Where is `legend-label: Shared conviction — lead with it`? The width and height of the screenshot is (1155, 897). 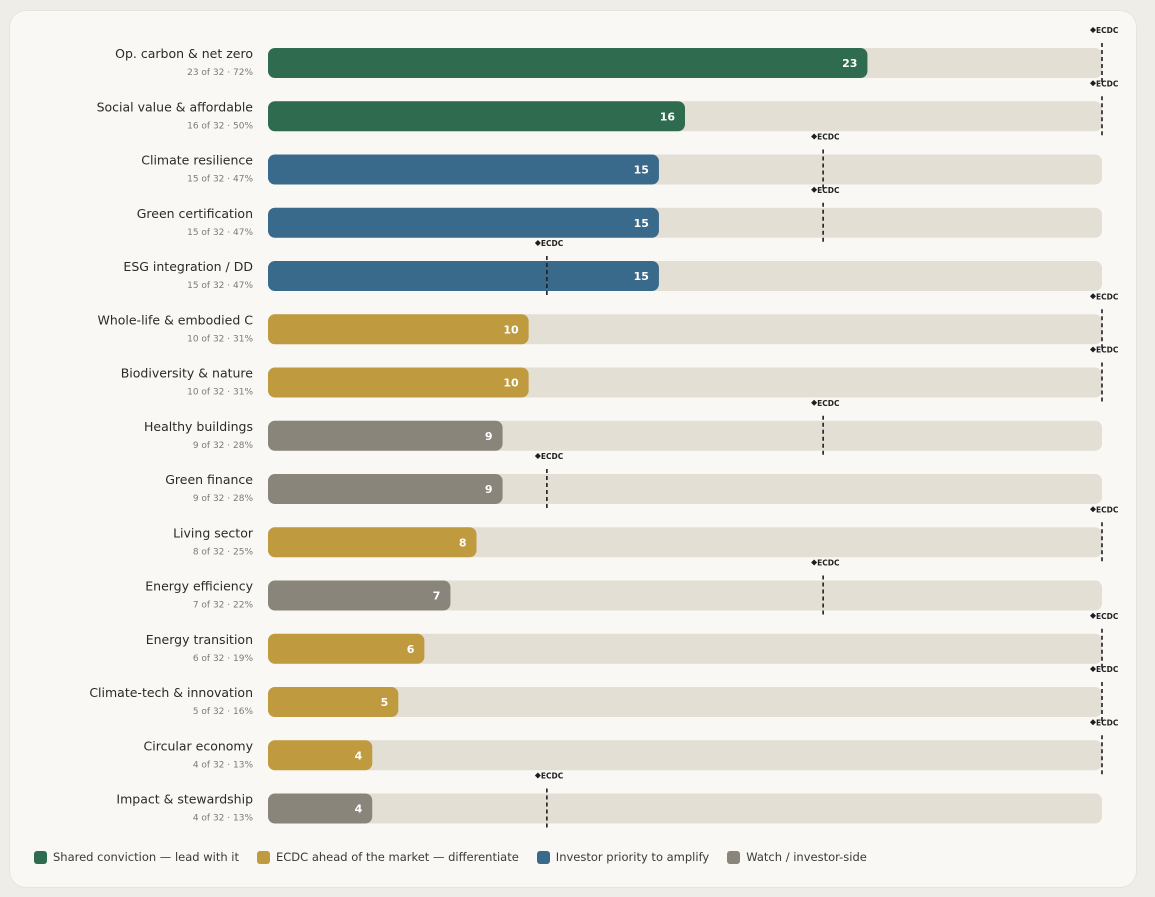
legend-label: Shared conviction — lead with it is located at coordinates (146, 857).